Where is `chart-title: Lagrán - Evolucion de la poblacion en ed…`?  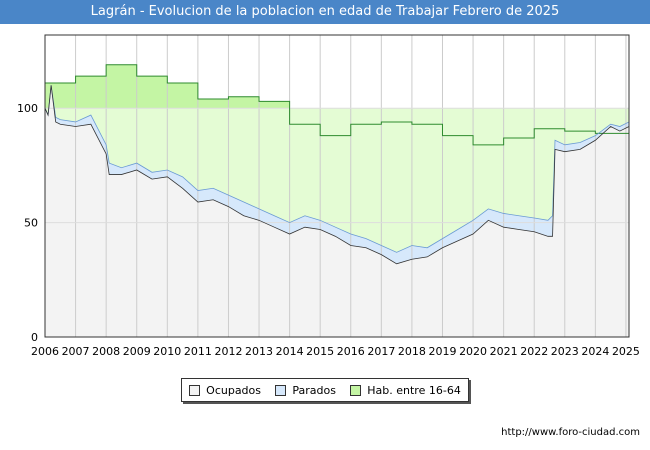
chart-title: Lagrán - Evolucion de la poblacion en ed… is located at coordinates (325, 12).